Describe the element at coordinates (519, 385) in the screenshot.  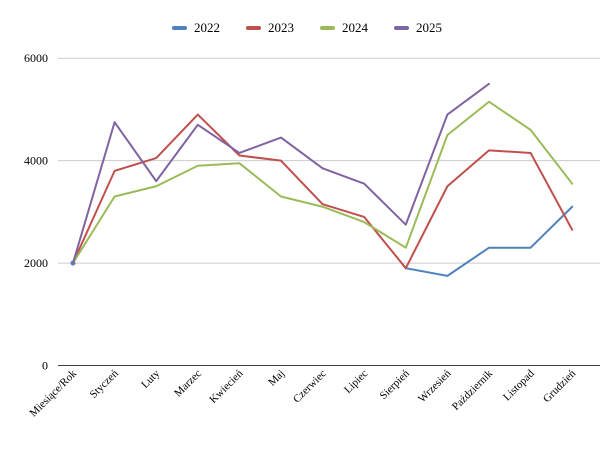
I see `x-tick-label: Listopad` at that location.